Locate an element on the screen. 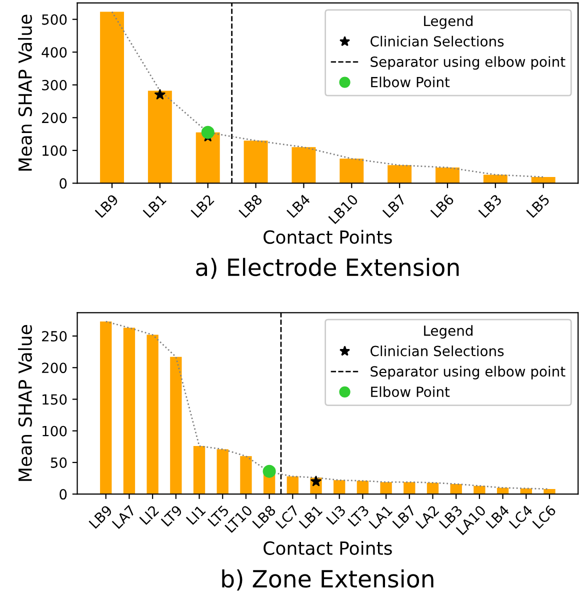 The image size is (581, 591). x-tick-label: LB3 is located at coordinates (490, 206).